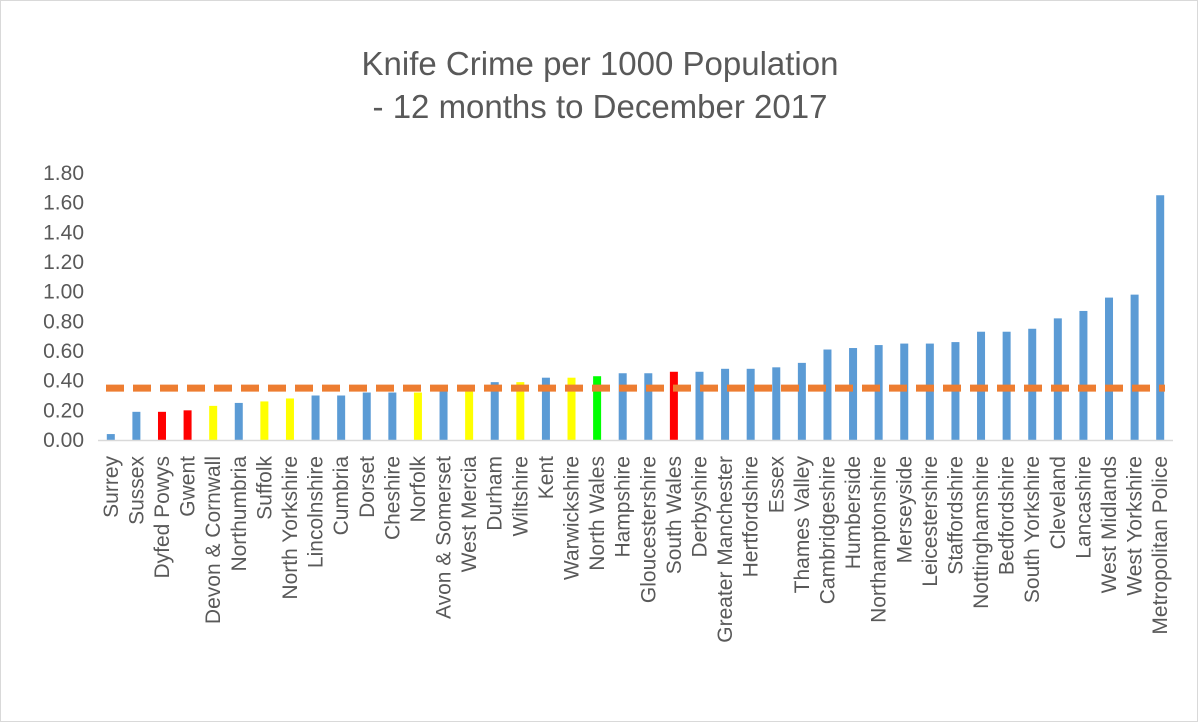 Image resolution: width=1200 pixels, height=724 pixels. What do you see at coordinates (63, 173) in the screenshot?
I see `y-tick-label: 1.80` at bounding box center [63, 173].